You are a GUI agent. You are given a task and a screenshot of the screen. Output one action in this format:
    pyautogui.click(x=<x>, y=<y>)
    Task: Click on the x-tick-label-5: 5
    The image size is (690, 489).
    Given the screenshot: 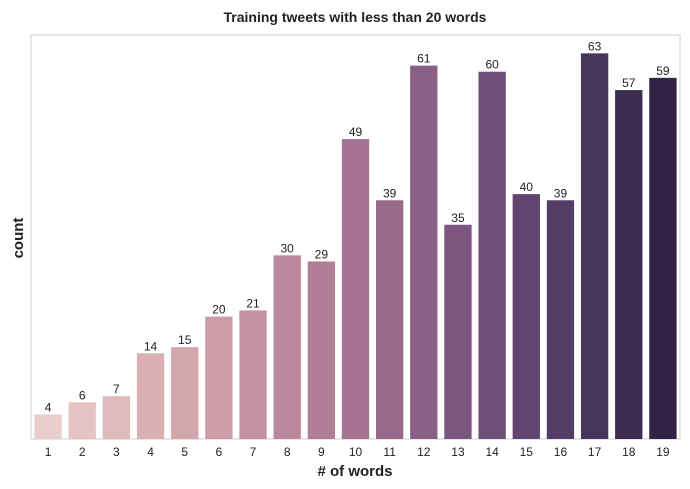 What is the action you would take?
    pyautogui.click(x=184, y=452)
    